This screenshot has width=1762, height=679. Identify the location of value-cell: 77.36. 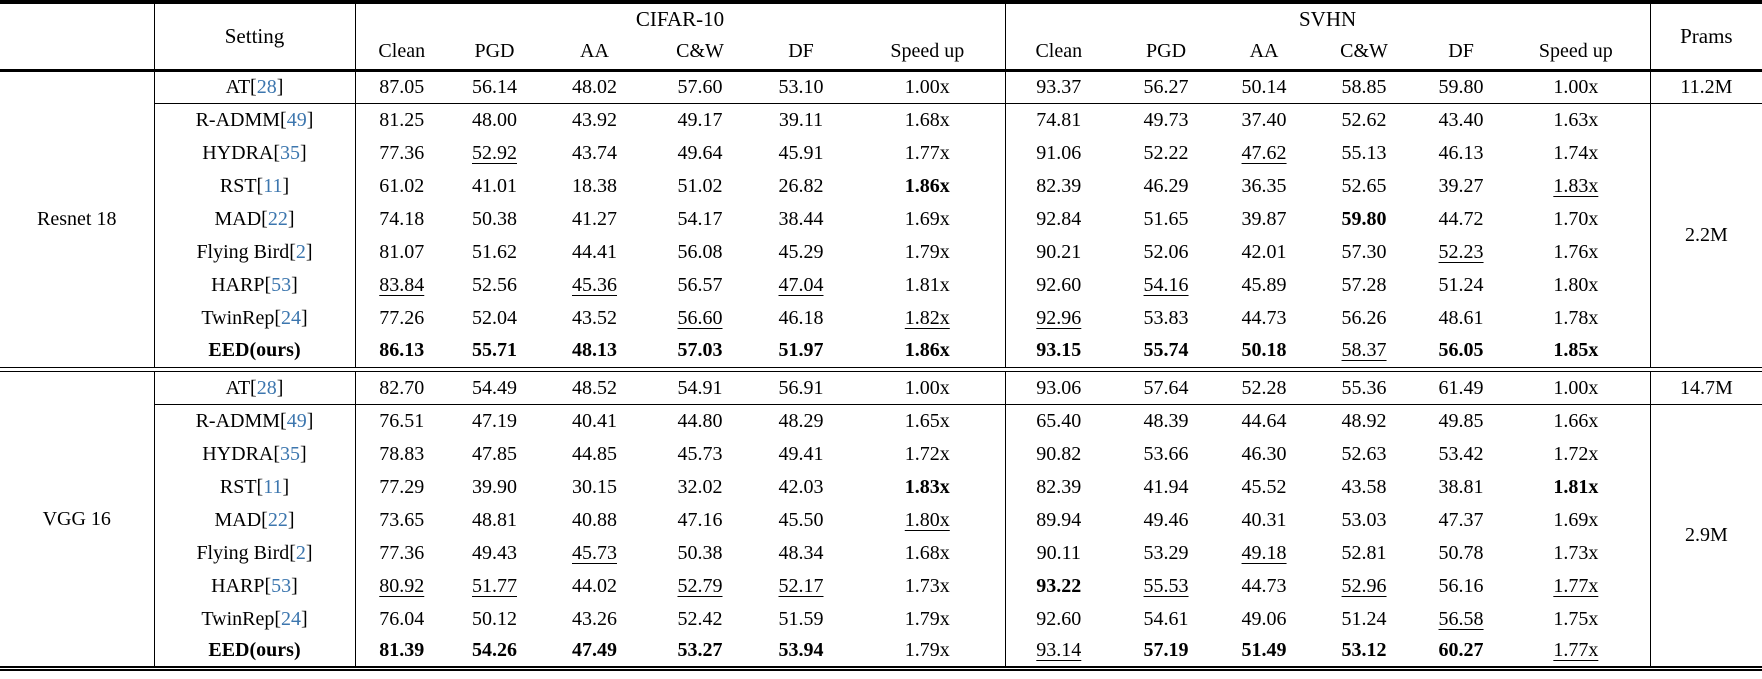
(401, 553).